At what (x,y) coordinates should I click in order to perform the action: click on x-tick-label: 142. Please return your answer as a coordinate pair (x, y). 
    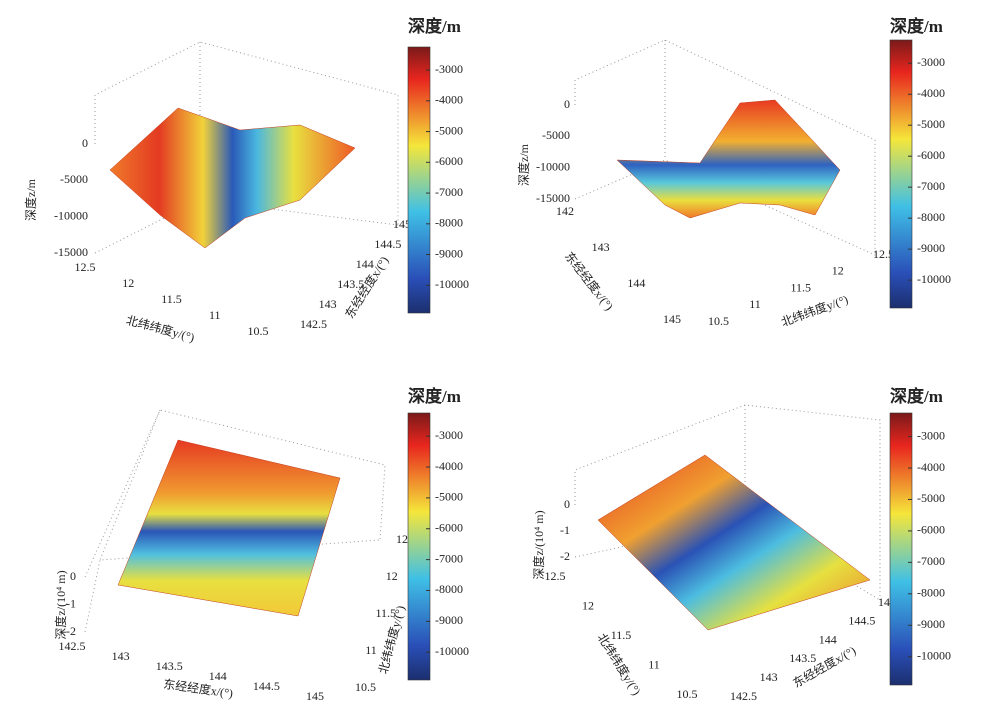
    Looking at the image, I should click on (565, 211).